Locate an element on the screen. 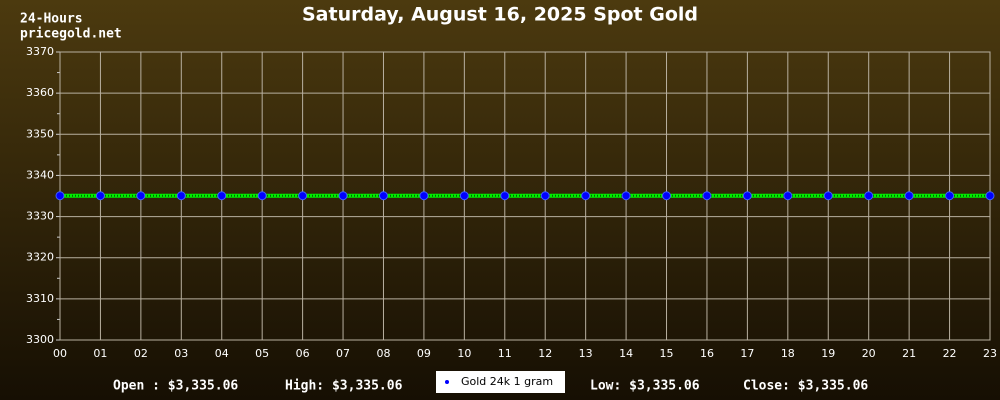 This screenshot has width=1000, height=400. footer-open: Open : $3,335.06 is located at coordinates (175, 386).